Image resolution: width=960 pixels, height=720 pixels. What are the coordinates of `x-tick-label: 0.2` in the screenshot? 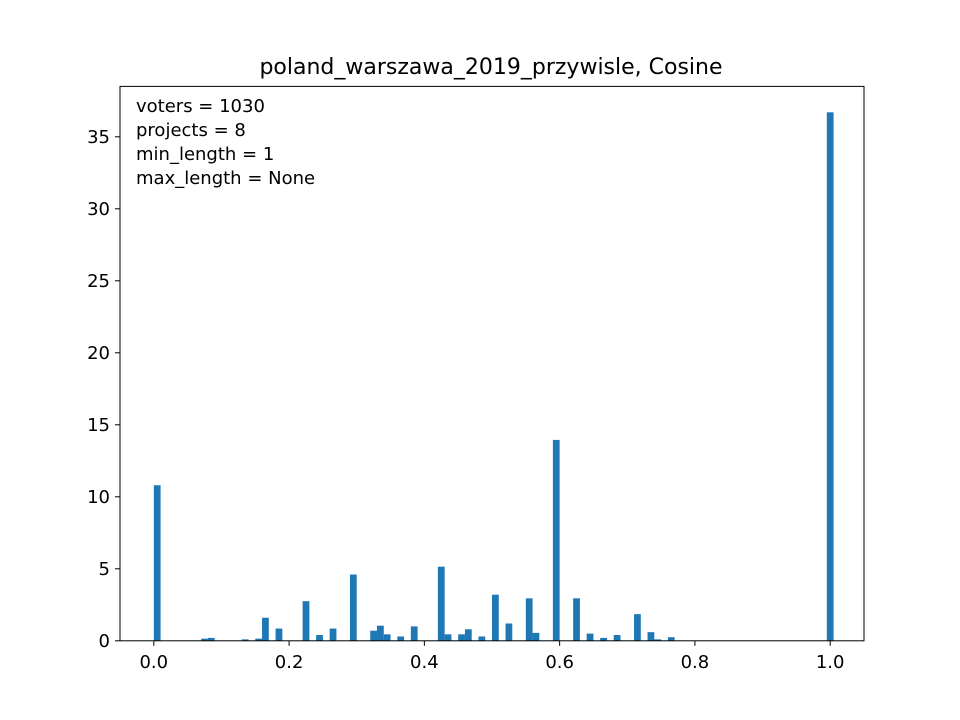 It's located at (289, 662).